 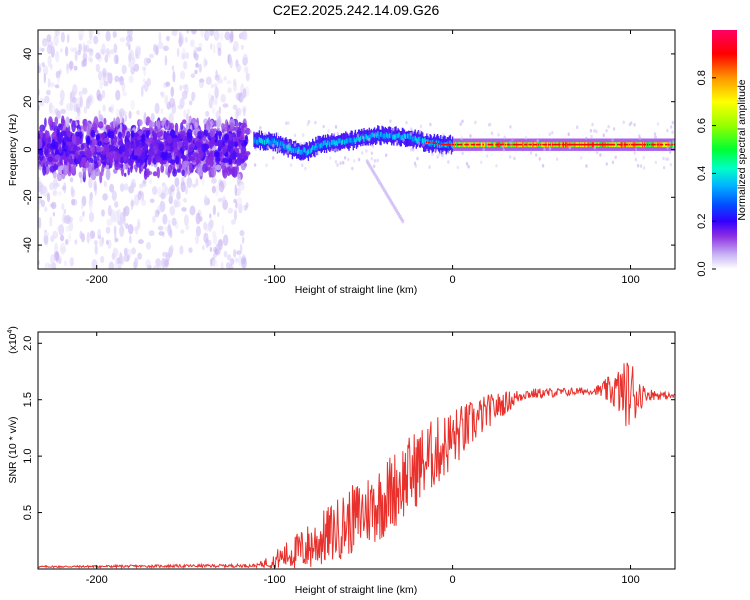 I want to click on y-tick-label: 0, so click(x=28, y=149).